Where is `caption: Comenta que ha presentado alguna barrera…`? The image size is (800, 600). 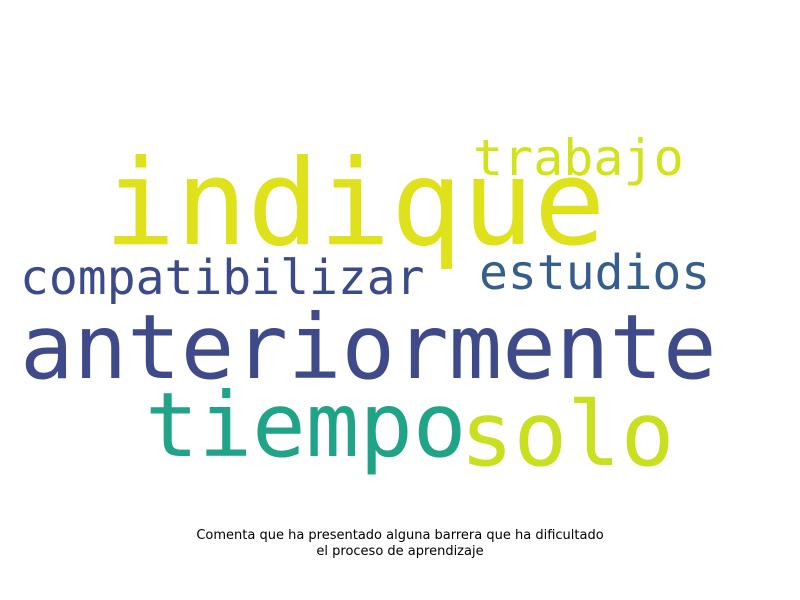
caption: Comenta que ha presentado alguna barrera… is located at coordinates (400, 544).